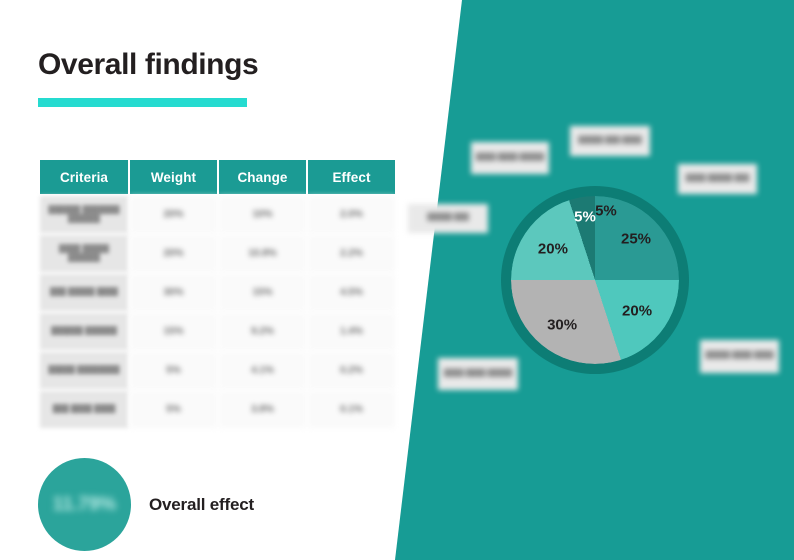  Describe the element at coordinates (351, 177) in the screenshot. I see `column-header-effect: Effect` at that location.